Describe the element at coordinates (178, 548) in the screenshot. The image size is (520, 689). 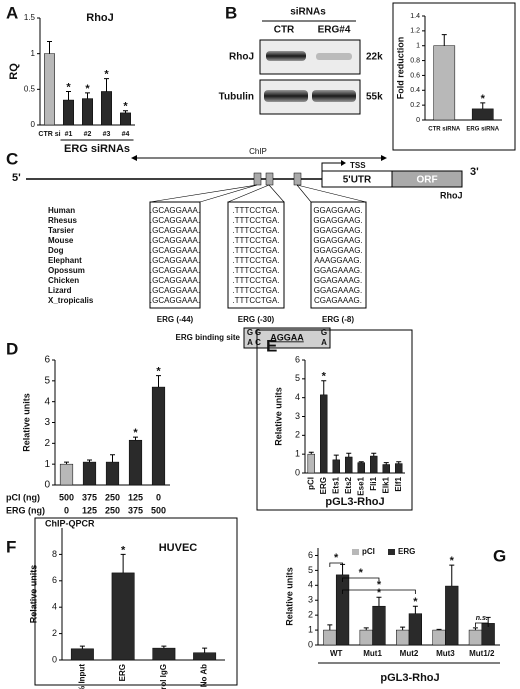
I see `chart-subtitle: HUVEC` at that location.